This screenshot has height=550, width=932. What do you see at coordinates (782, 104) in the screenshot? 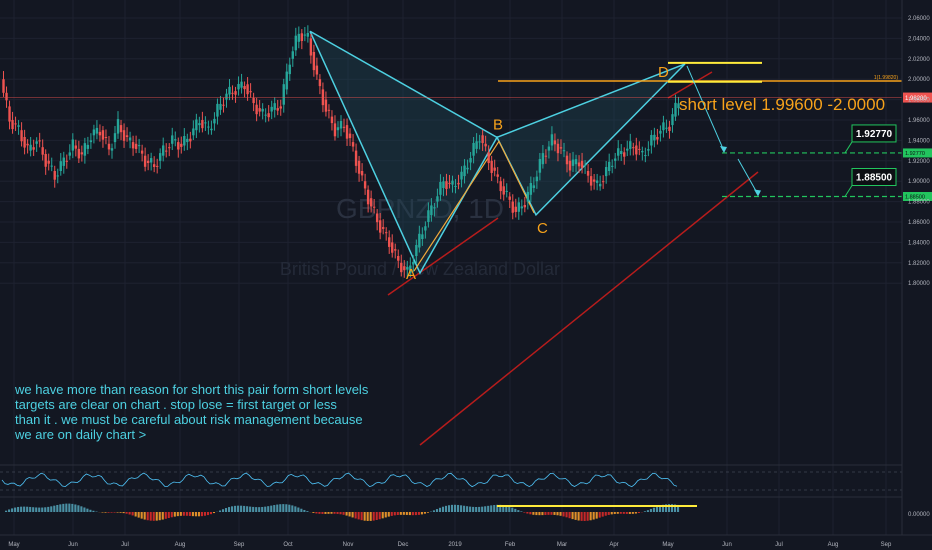
I see `short-level-text: short level 1.99600 -2.0000` at bounding box center [782, 104].